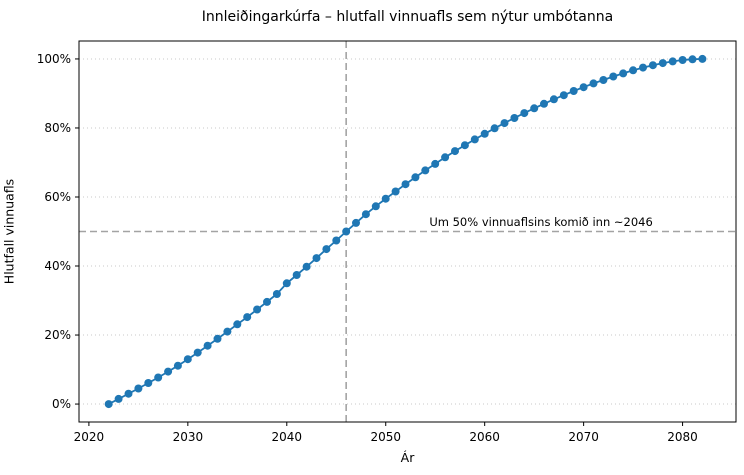 The height and width of the screenshot is (475, 744). What do you see at coordinates (407, 457) in the screenshot?
I see `x-axis-label: Ár` at bounding box center [407, 457].